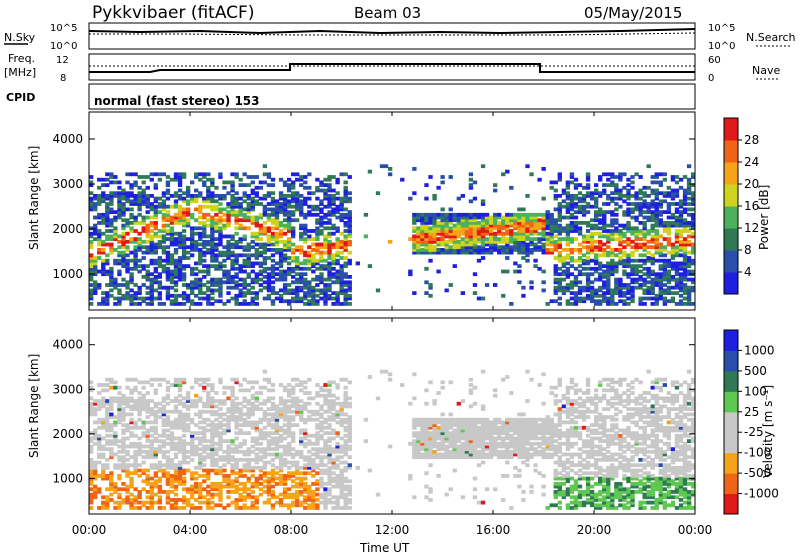 Image resolution: width=800 pixels, height=554 pixels. I want to click on power-colorbar-segment, so click(731, 129).